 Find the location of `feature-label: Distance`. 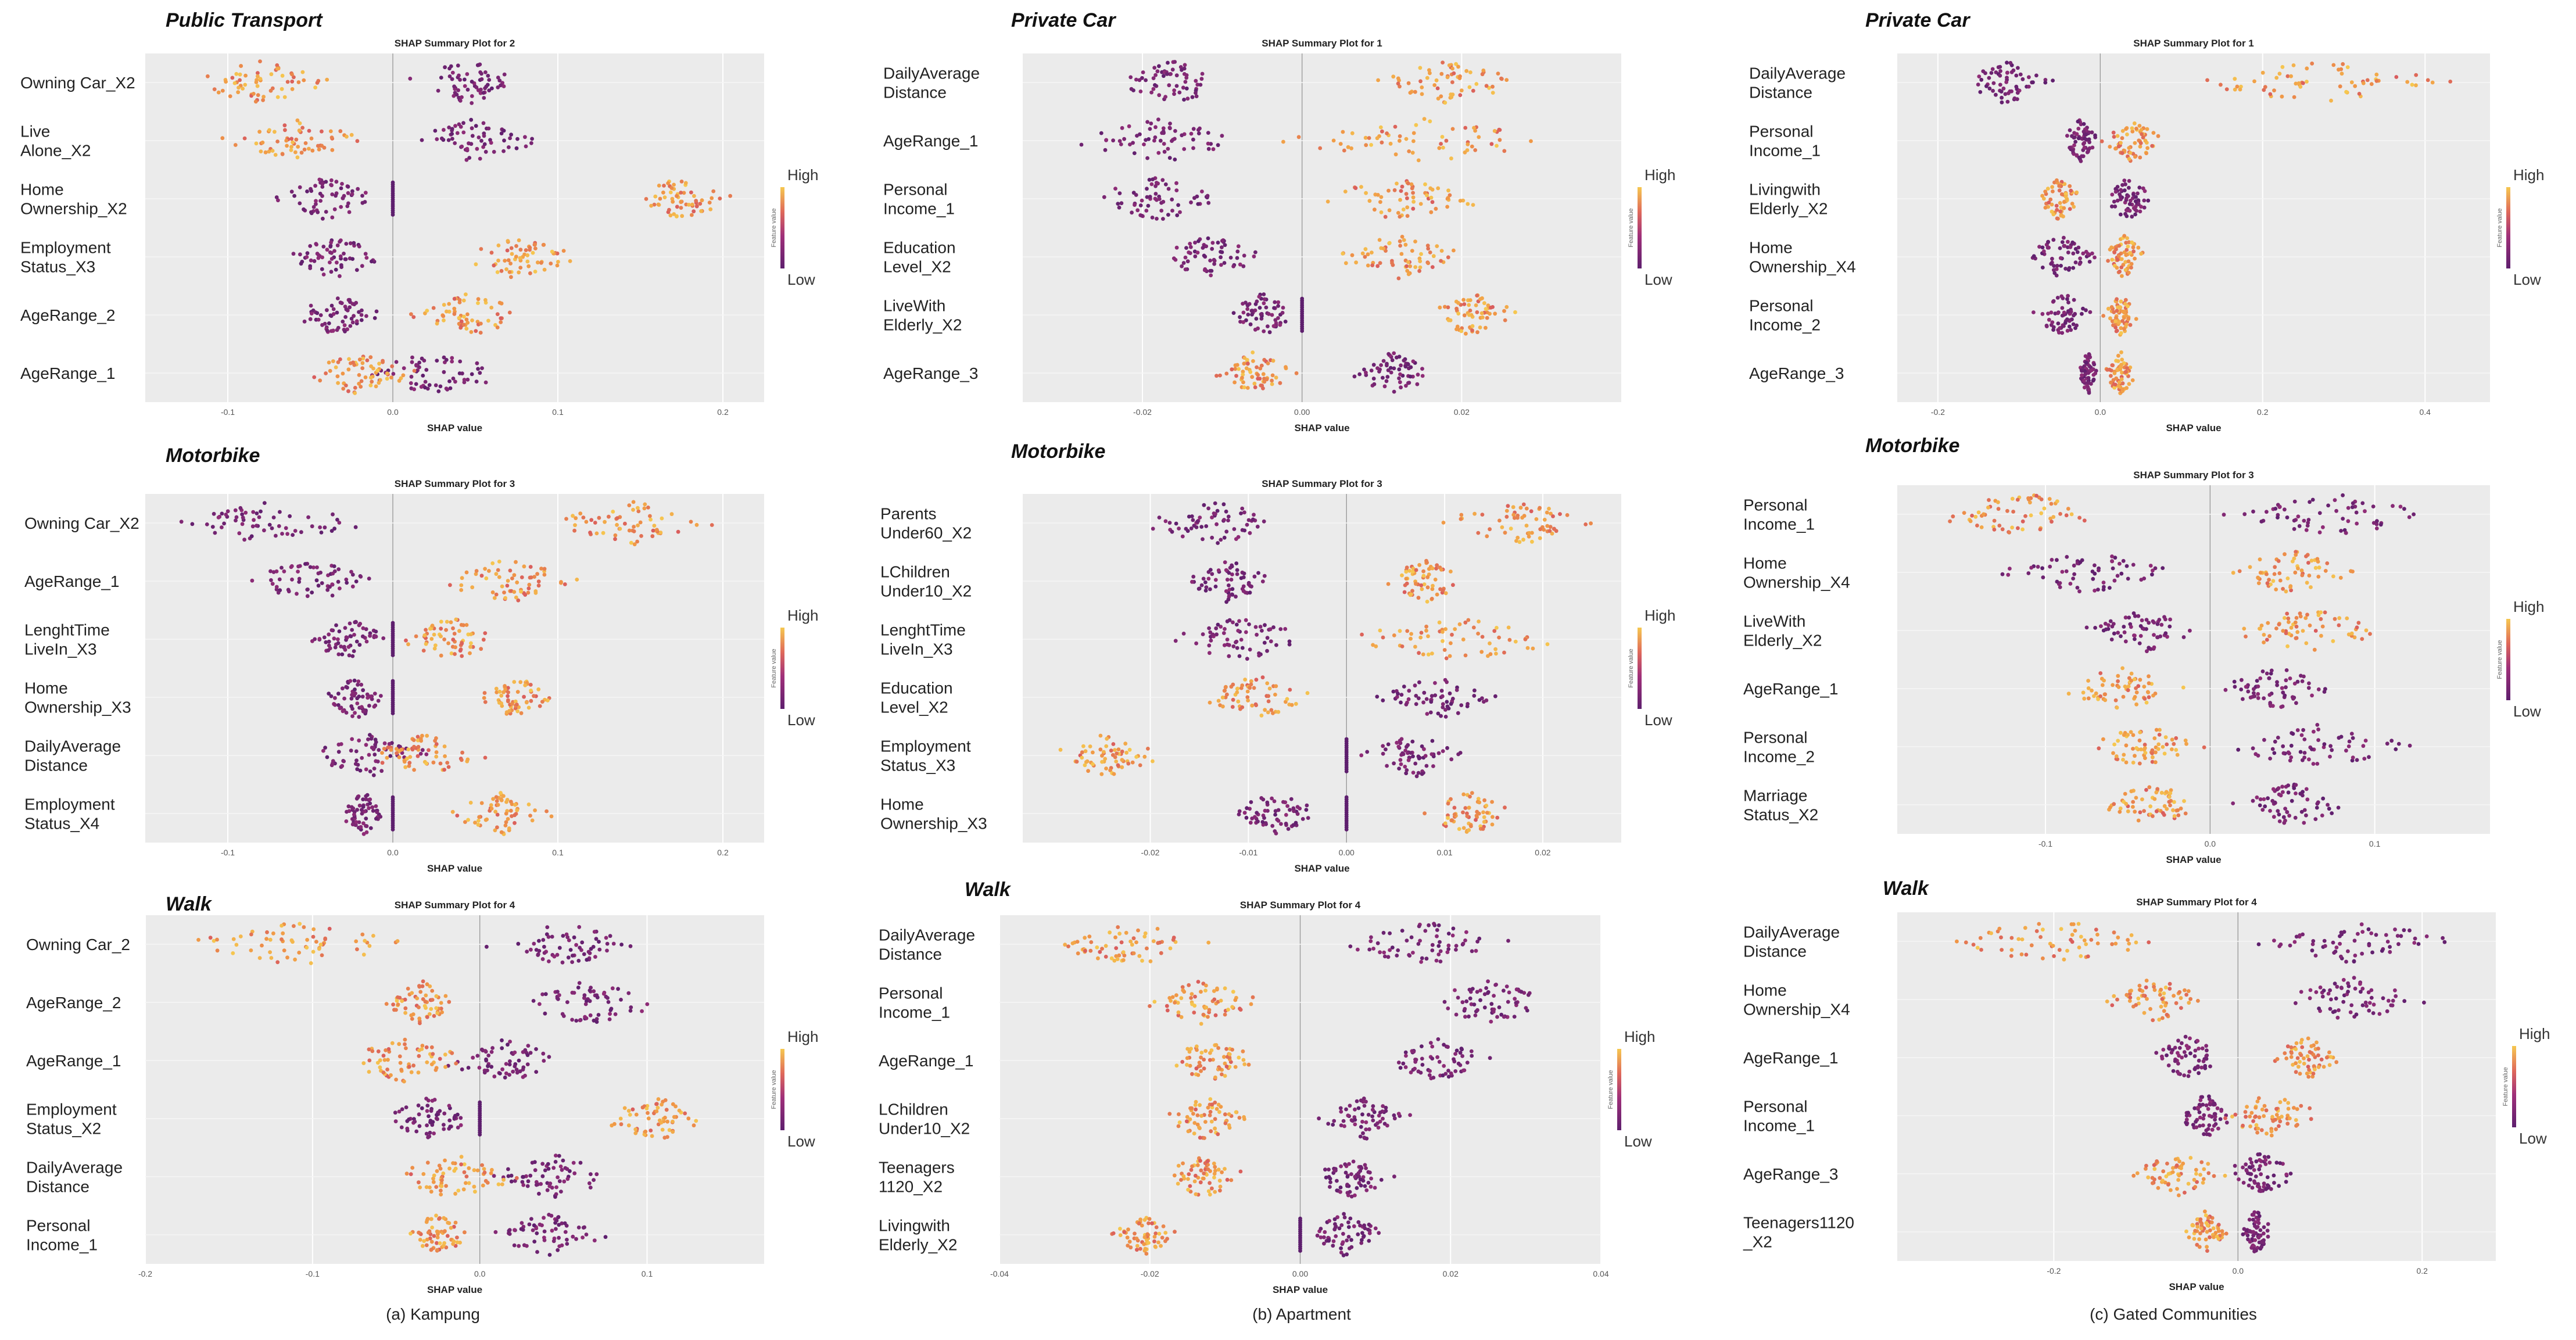

feature-label: Distance is located at coordinates (56, 766).